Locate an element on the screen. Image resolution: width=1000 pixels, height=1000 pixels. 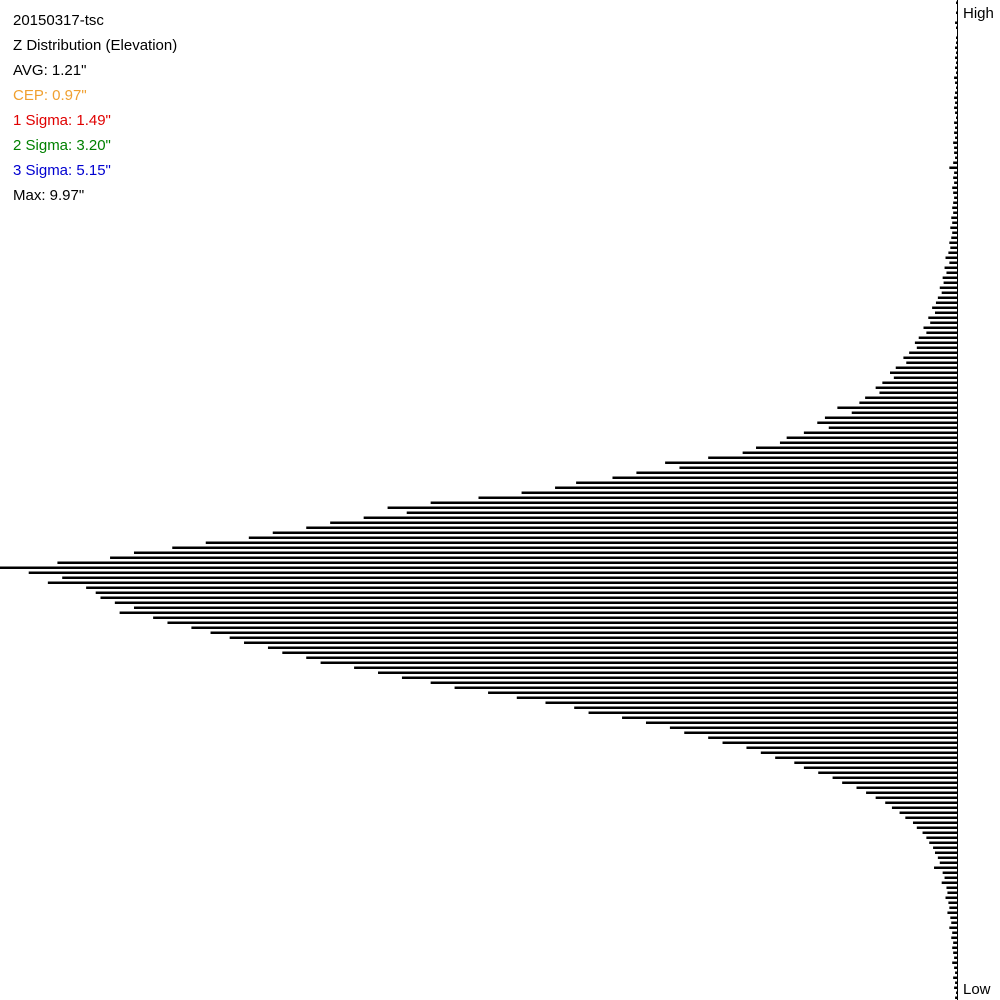
stat-label: 2 Sigma: 3.20" is located at coordinates (62, 145).